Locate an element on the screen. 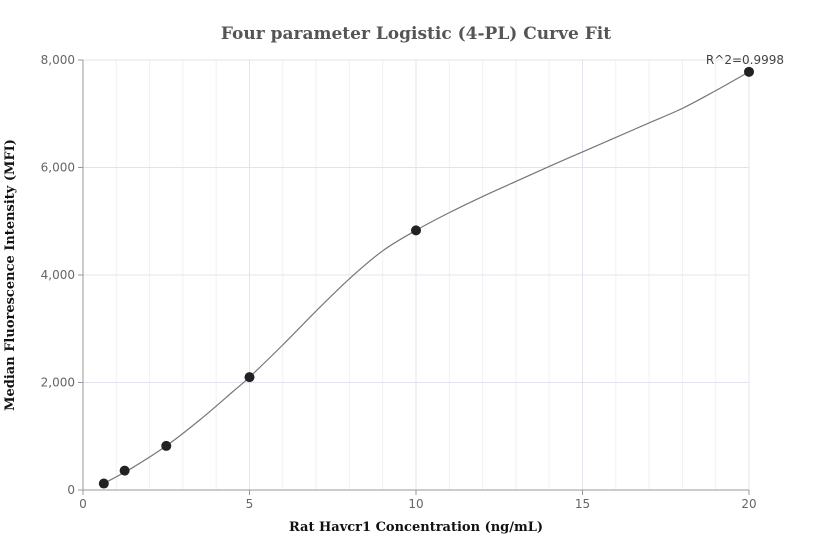 This screenshot has width=832, height=560. chart-title: Four parameter Logistic (4-PL) Curve Fit is located at coordinates (416, 34).